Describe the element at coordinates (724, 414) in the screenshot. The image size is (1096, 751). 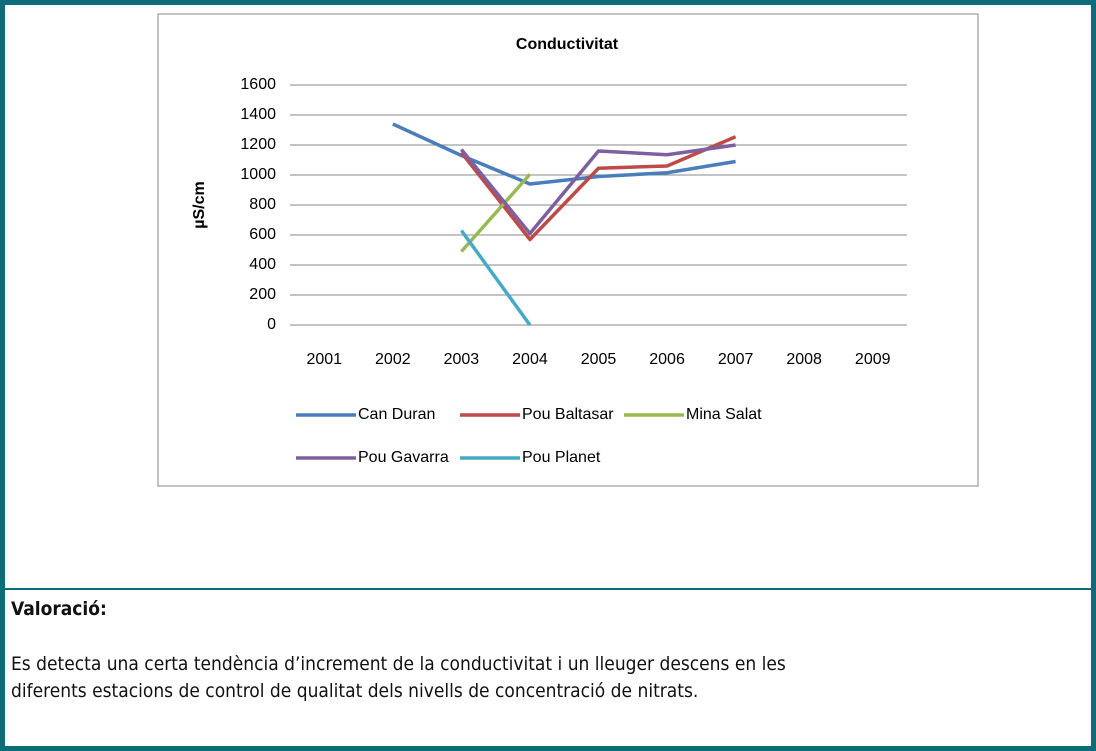
I see `legend-label: Mina Salat` at that location.